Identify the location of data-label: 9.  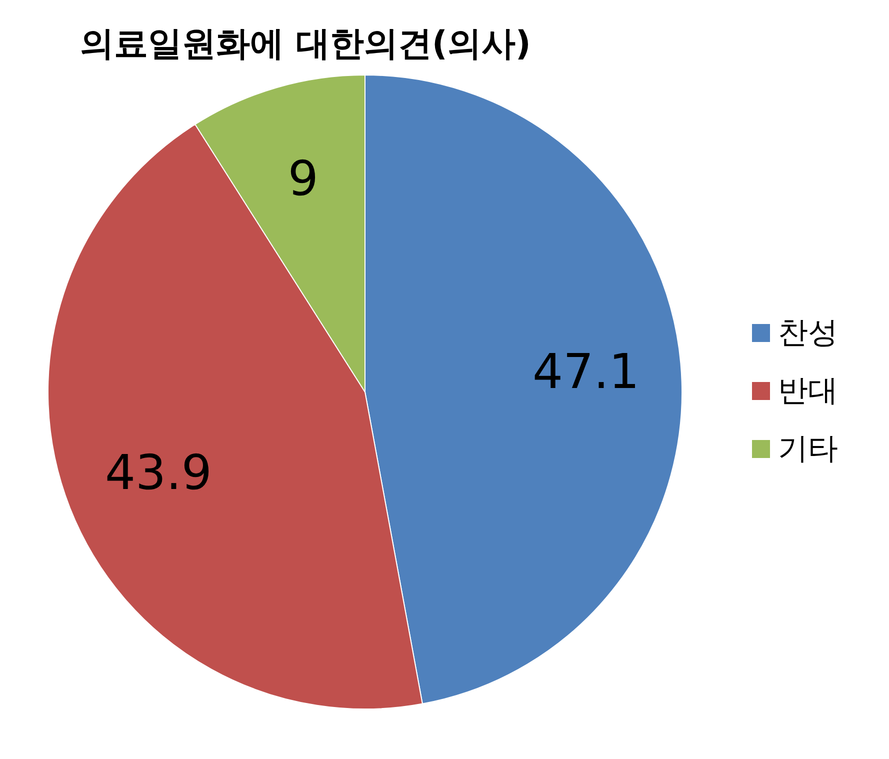
(303, 178).